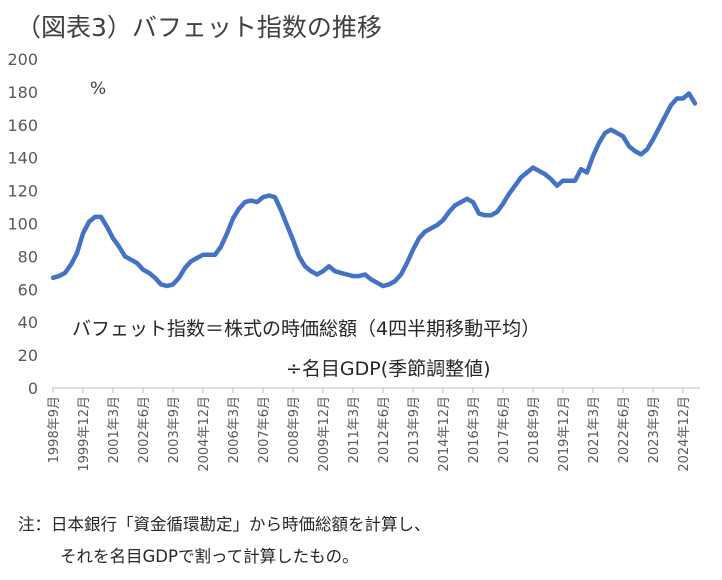 The image size is (722, 580). I want to click on y-tick-label: 20, so click(28, 355).